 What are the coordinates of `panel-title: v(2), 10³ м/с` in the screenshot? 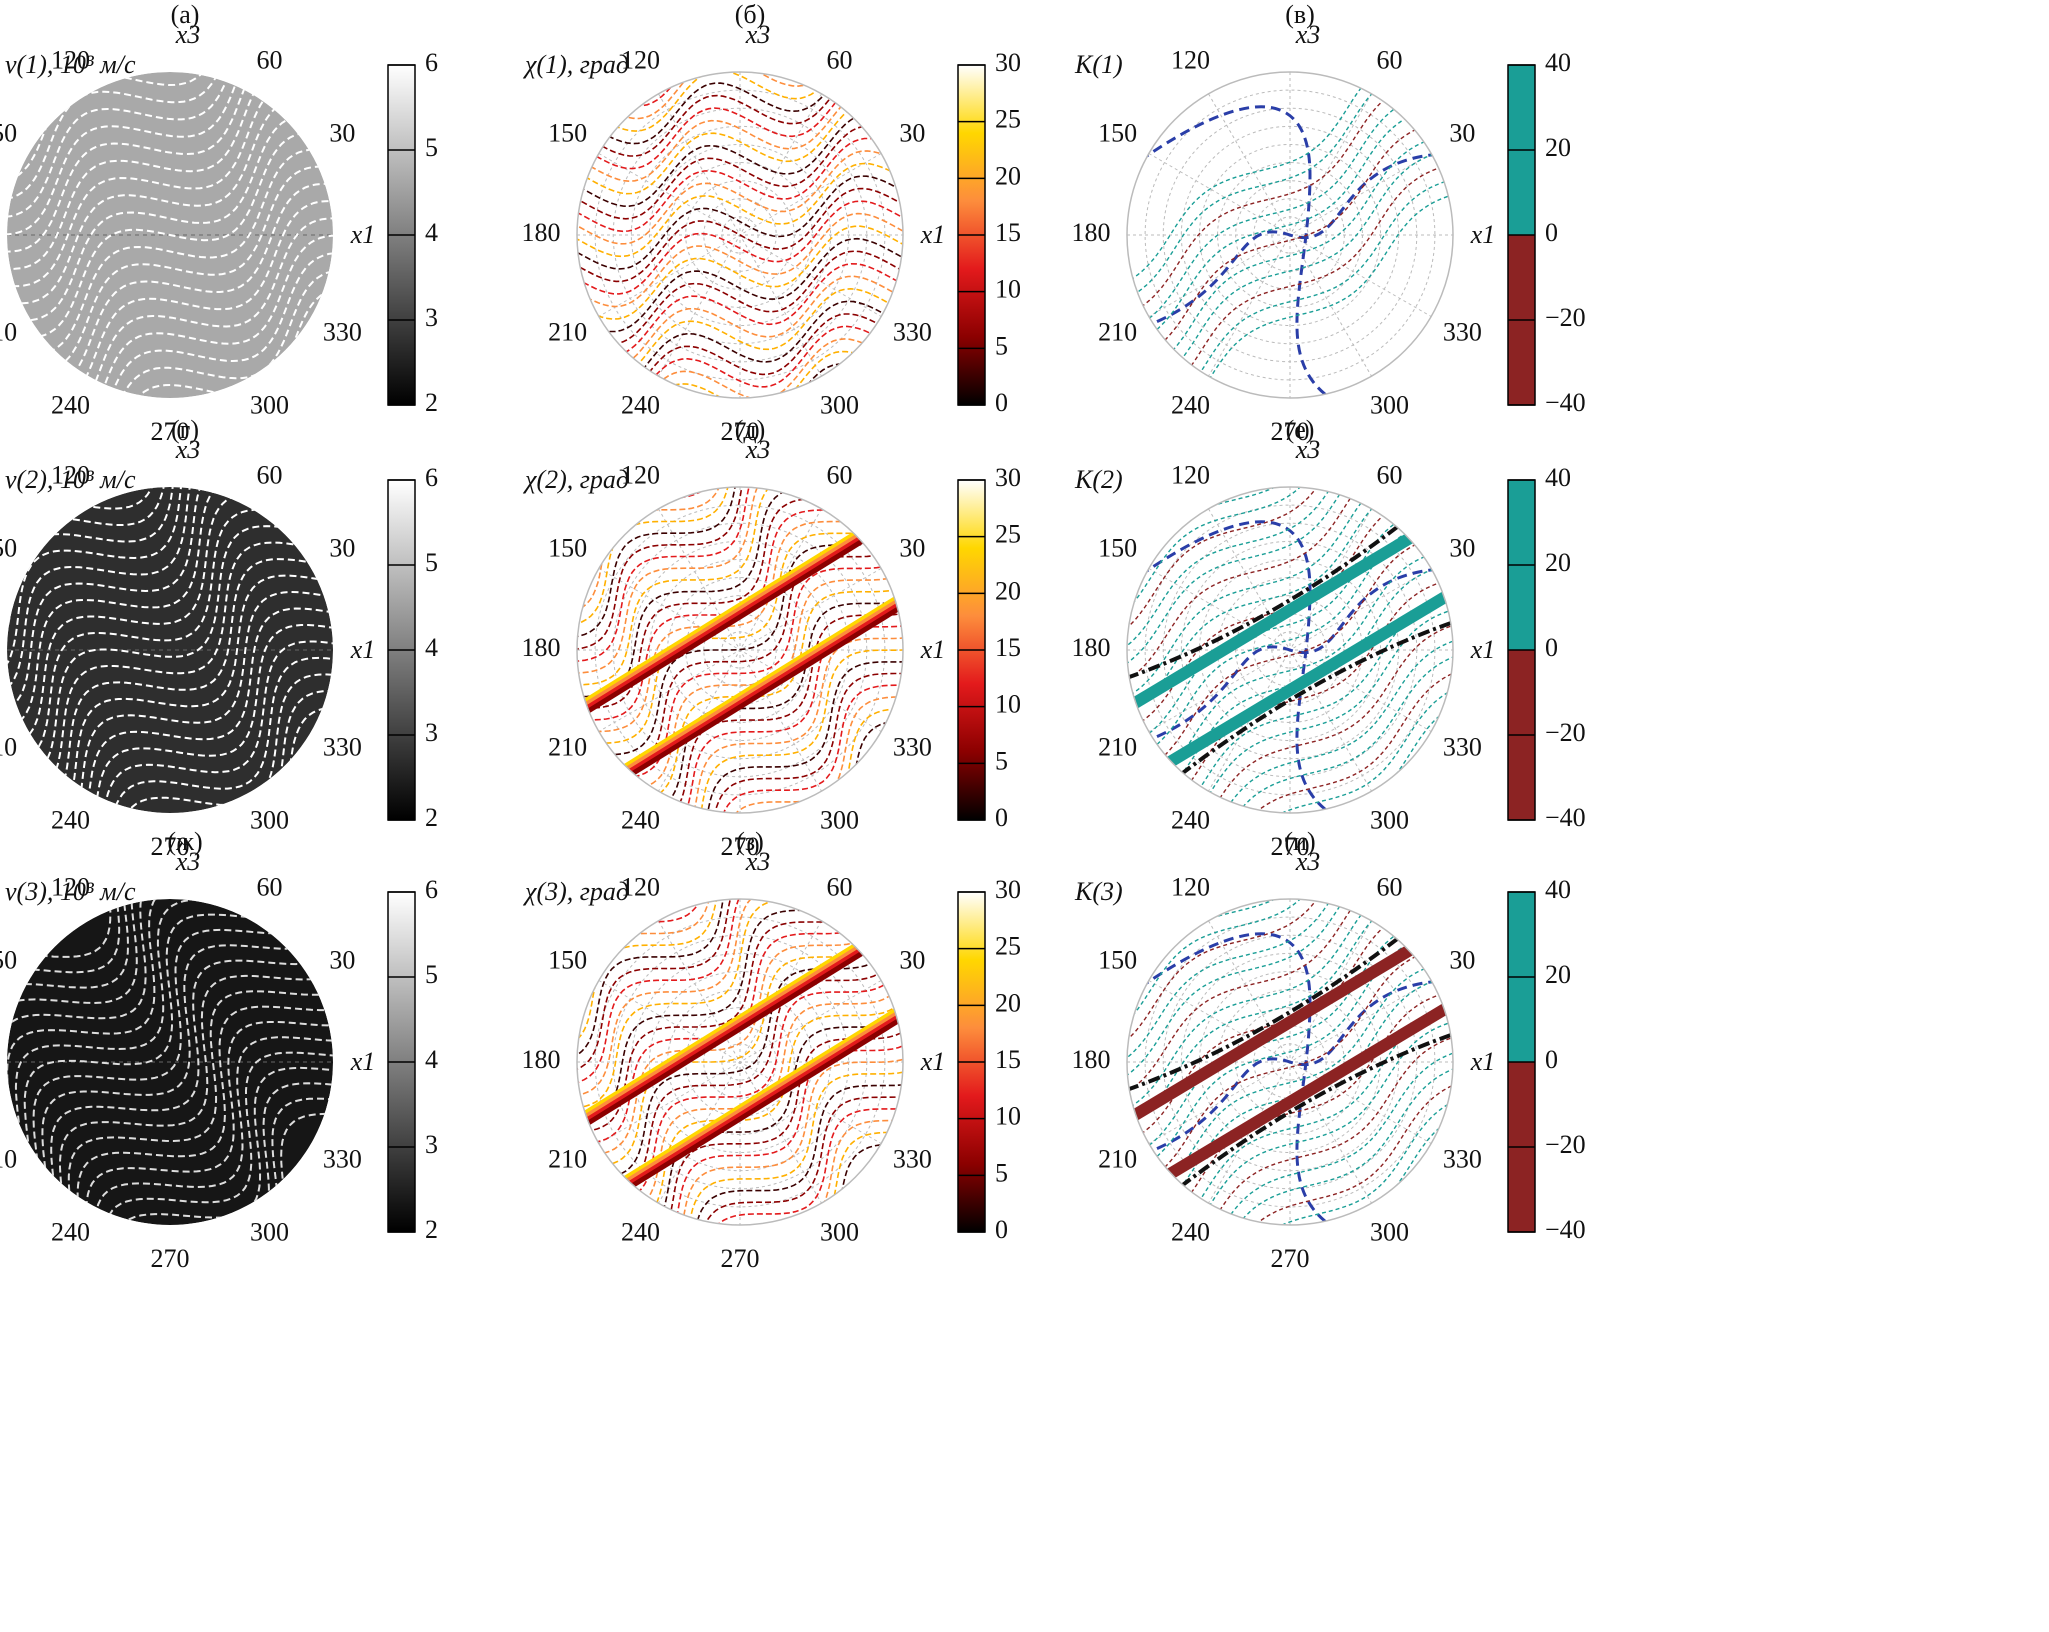 It's located at (70, 479).